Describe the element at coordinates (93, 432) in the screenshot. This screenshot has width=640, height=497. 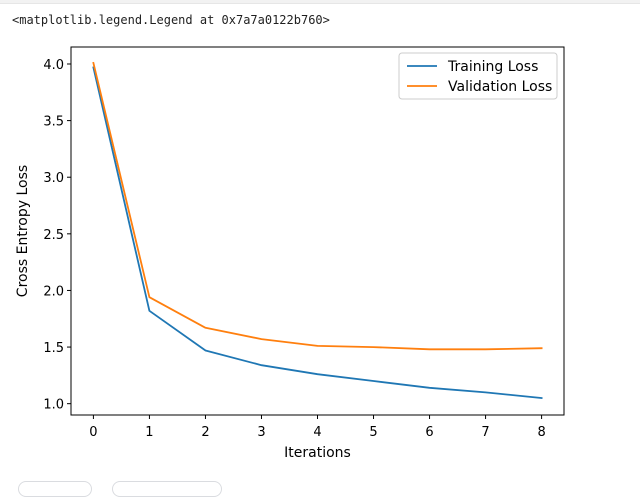
I see `x-tick-label: 0` at that location.